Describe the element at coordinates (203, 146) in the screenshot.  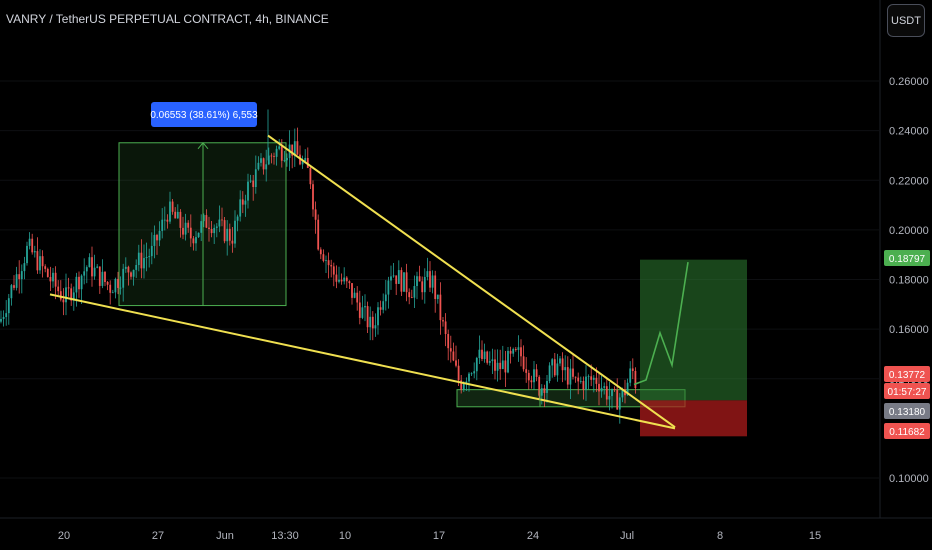
I see `measure-arrow-head` at that location.